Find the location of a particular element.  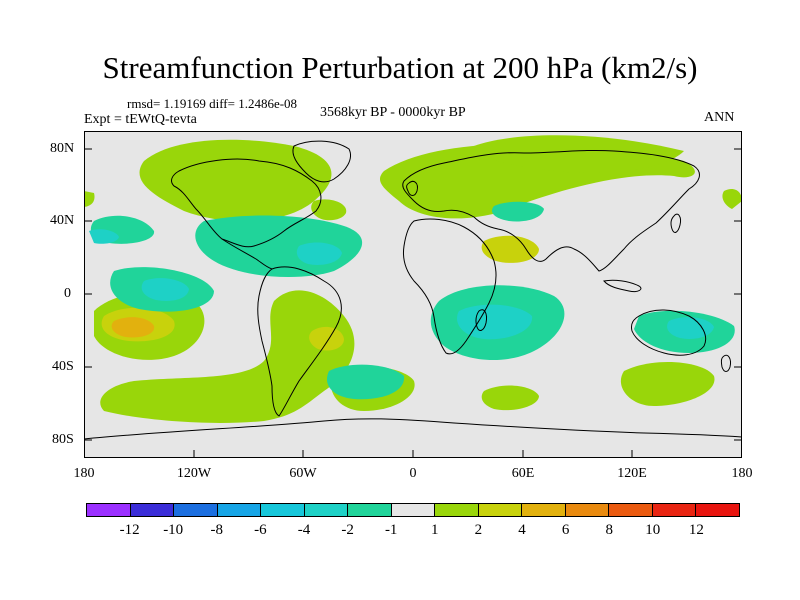

colorbar-label: 2 is located at coordinates (478, 530).